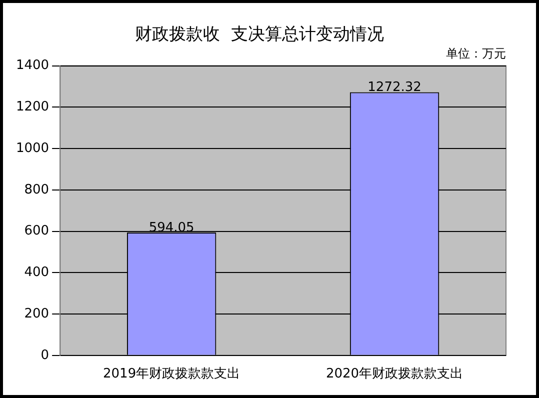 The height and width of the screenshot is (398, 539). I want to click on chart-subtitle: 单位：万元, so click(476, 53).